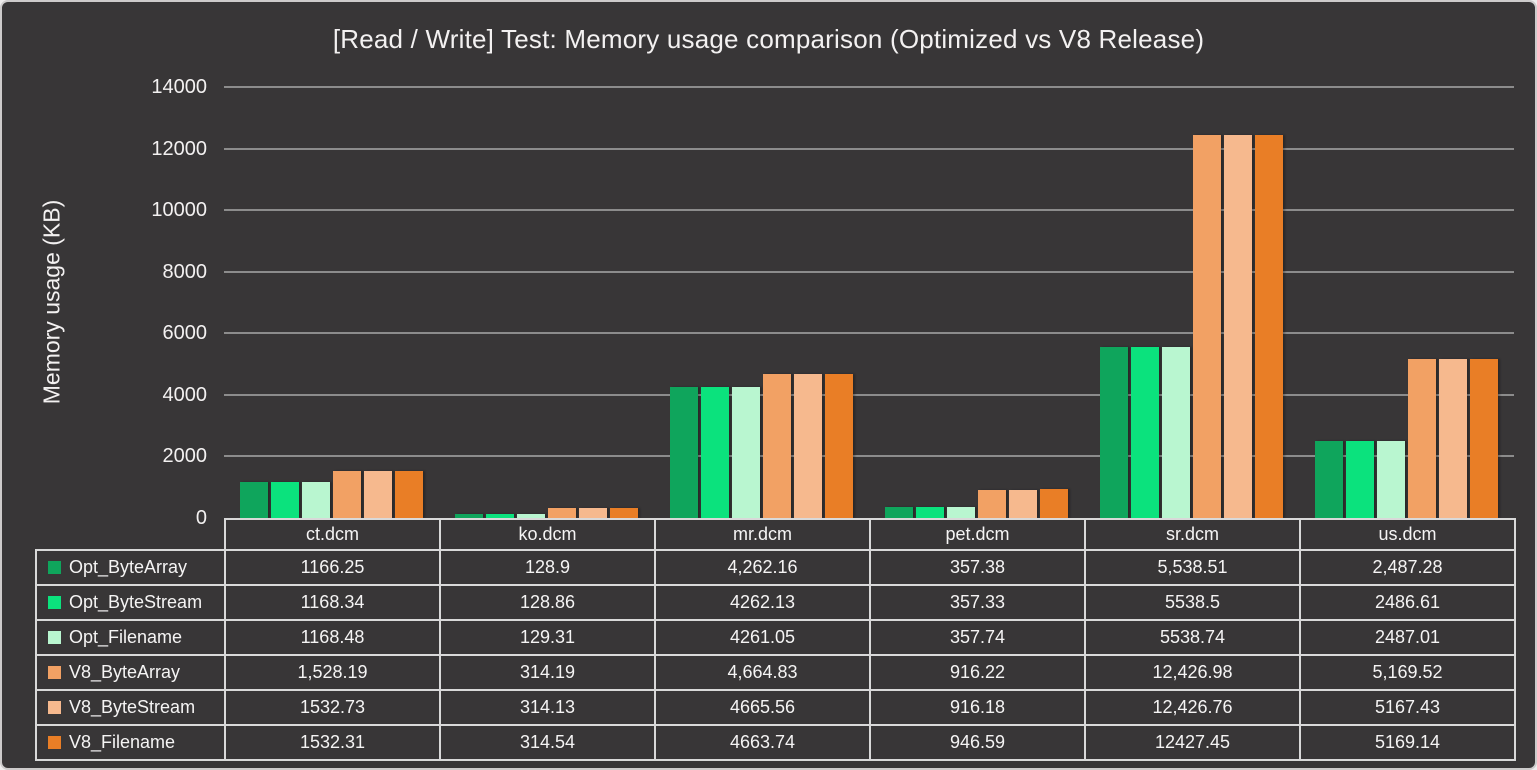  What do you see at coordinates (547, 567) in the screenshot?
I see `value-cell-Opt_ByteArray-ko.dcm: 128.9` at bounding box center [547, 567].